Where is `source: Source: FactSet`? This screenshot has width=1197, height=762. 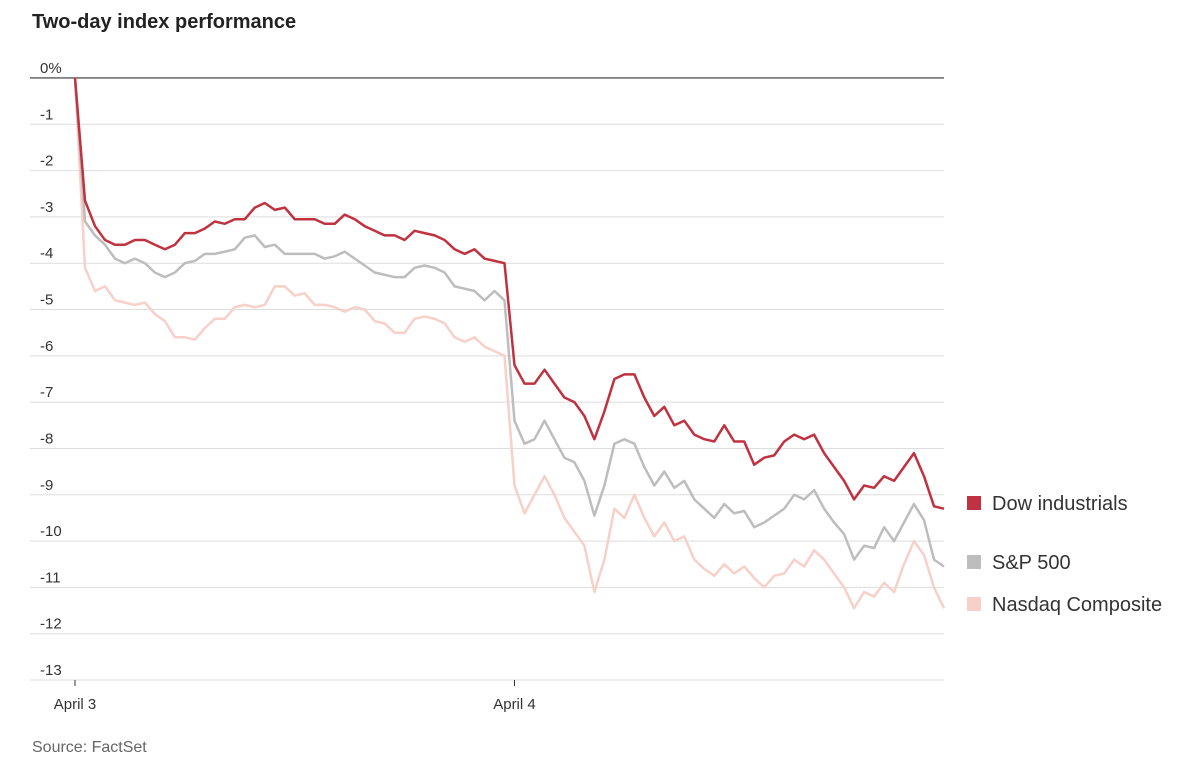 source: Source: FactSet is located at coordinates (89, 747).